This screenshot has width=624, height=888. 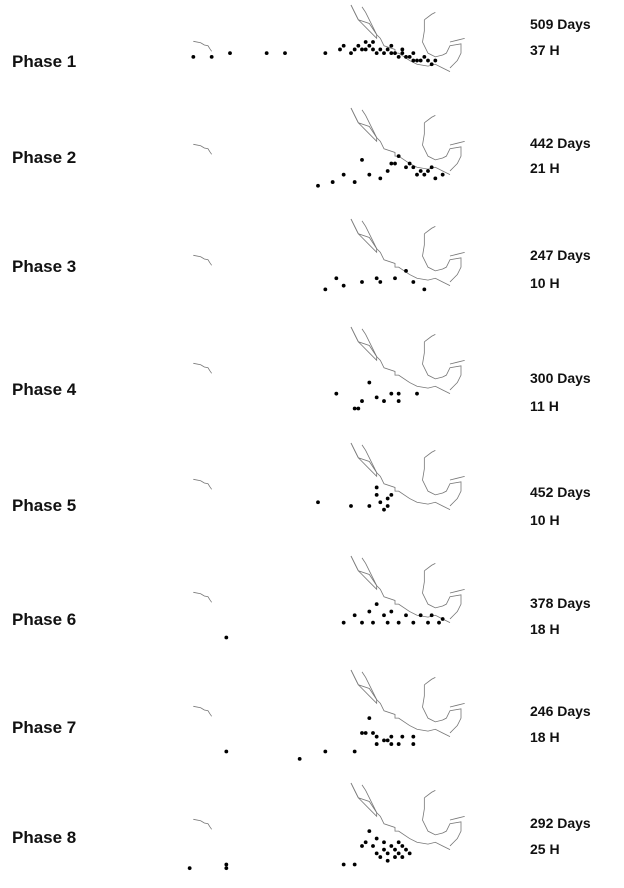 What do you see at coordinates (44, 727) in the screenshot?
I see `phase-label: Phase 7` at bounding box center [44, 727].